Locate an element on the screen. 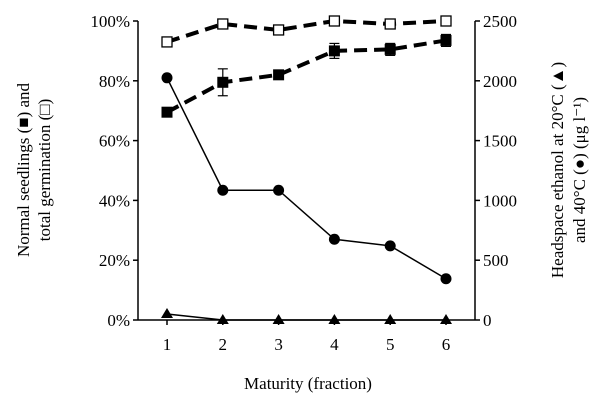  x-tick-label: 6 is located at coordinates (446, 344).